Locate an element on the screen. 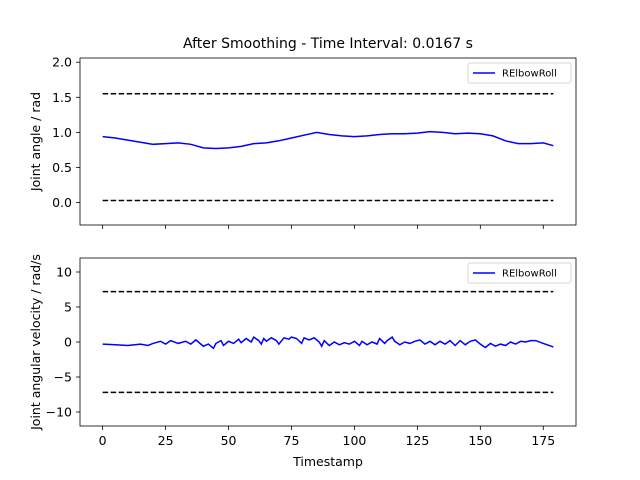 This screenshot has height=480, width=640. y-axis-label: Joint angle / rad is located at coordinates (35, 142).